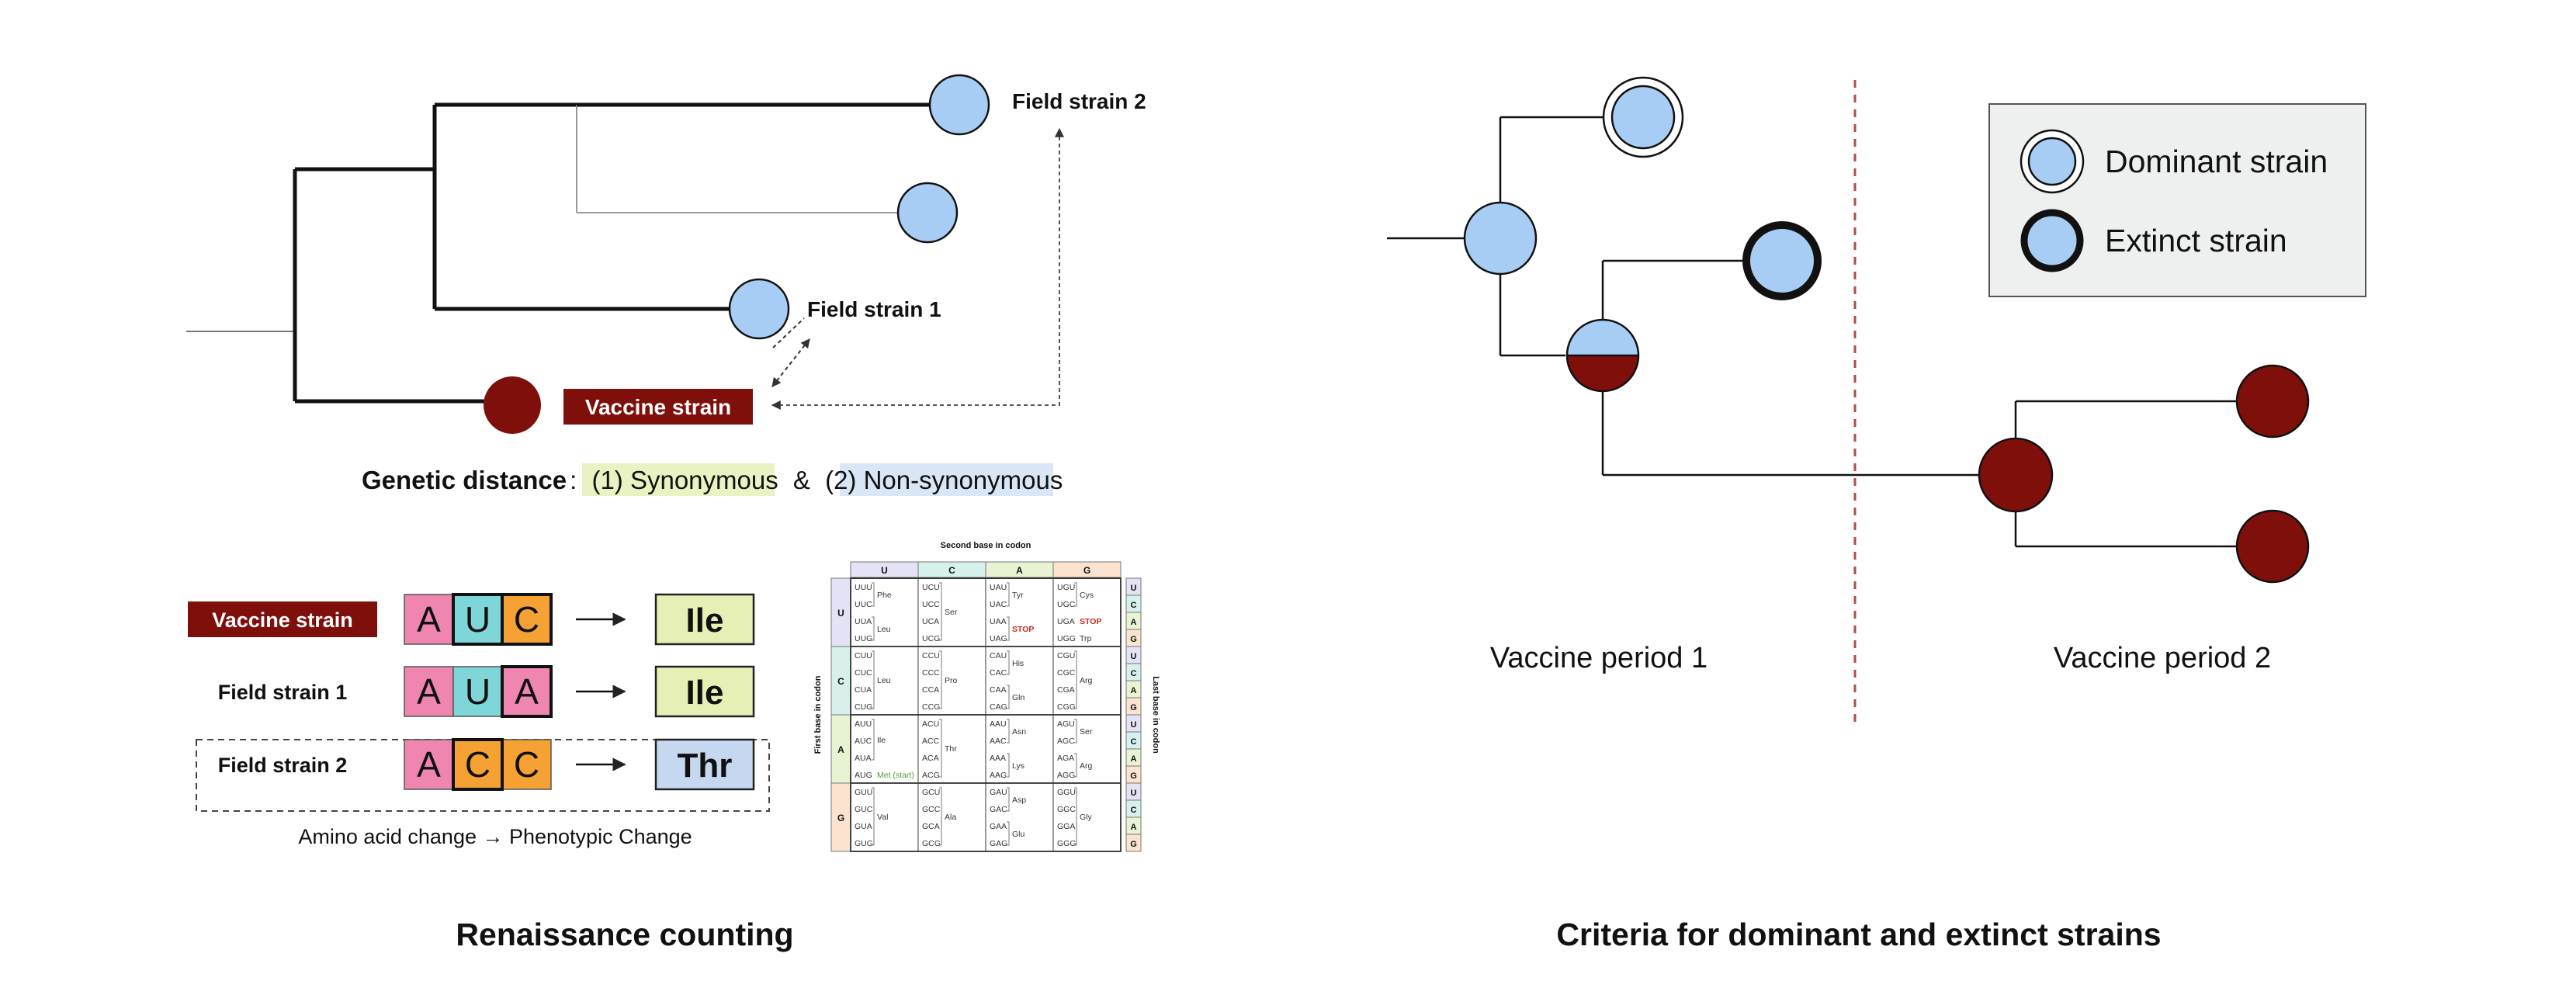  Describe the element at coordinates (884, 629) in the screenshot. I see `amino-acid-table-label: Leu` at that location.